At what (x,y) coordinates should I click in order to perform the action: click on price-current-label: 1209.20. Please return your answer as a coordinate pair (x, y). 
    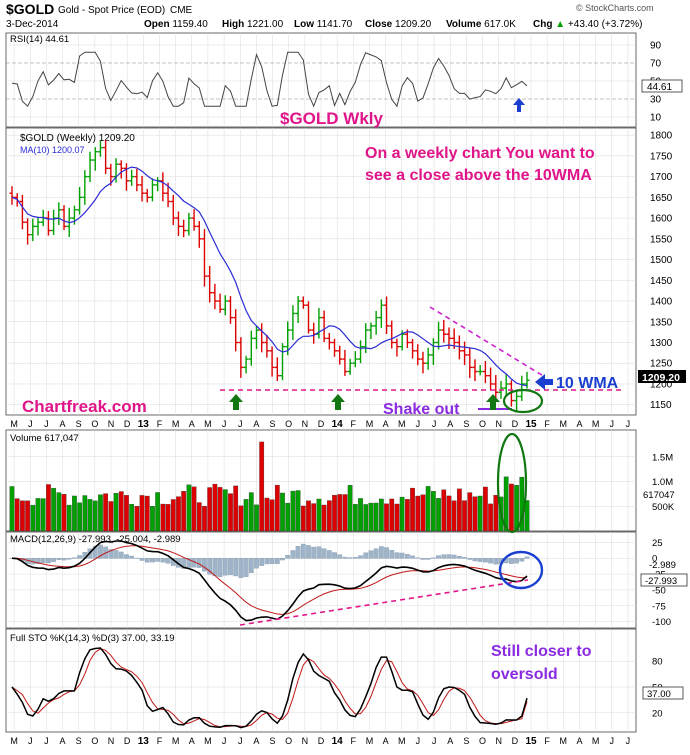
    Looking at the image, I should click on (661, 378).